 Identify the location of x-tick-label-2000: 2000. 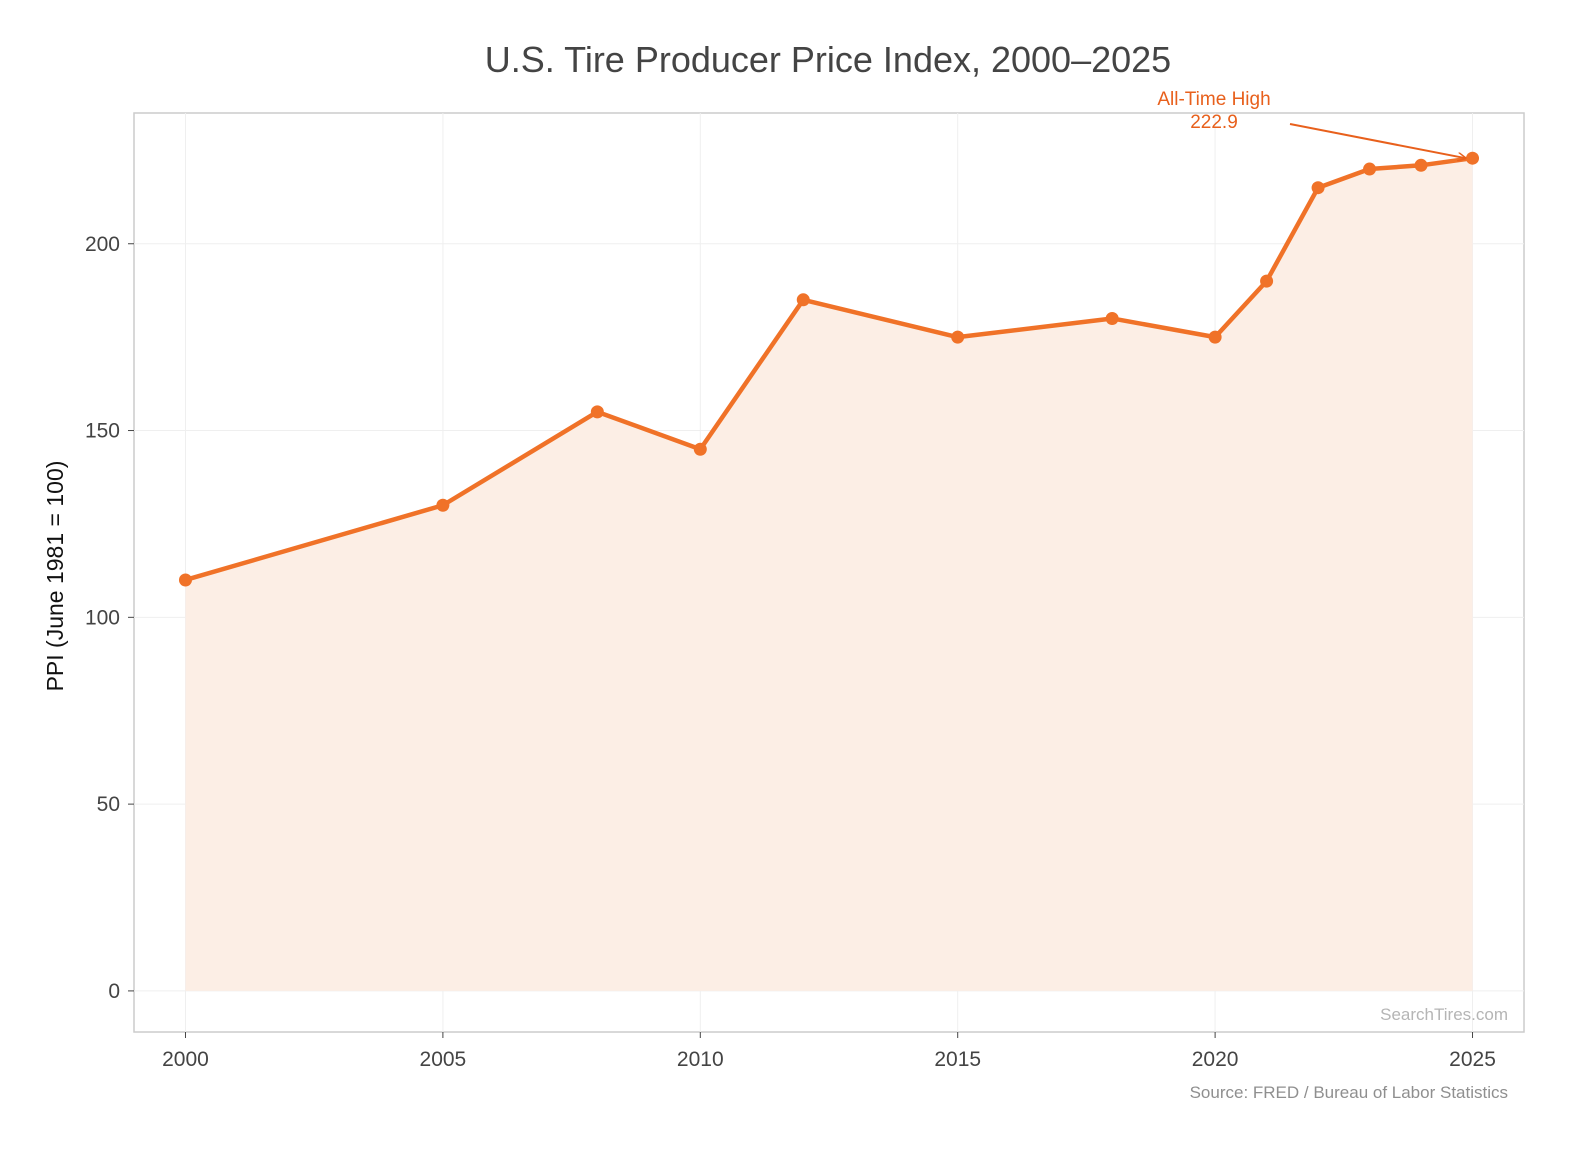
(185, 1059).